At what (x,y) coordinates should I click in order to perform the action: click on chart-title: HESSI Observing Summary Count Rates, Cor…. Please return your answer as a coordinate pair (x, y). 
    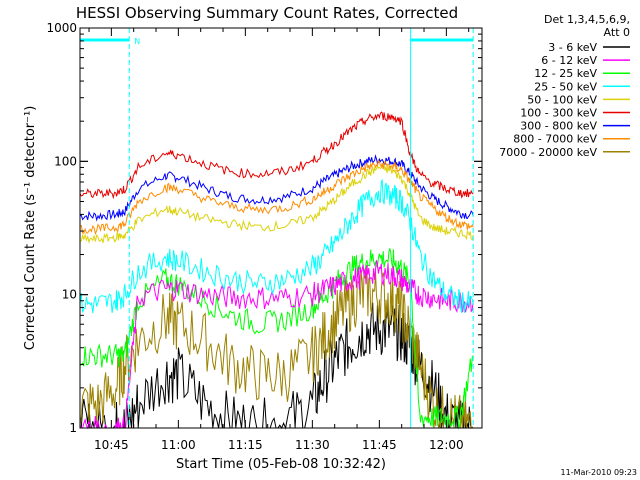
    Looking at the image, I should click on (267, 13).